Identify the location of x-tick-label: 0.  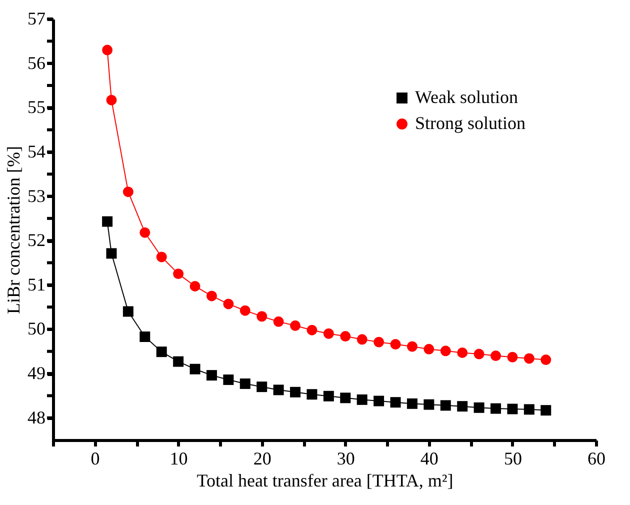
(95, 458).